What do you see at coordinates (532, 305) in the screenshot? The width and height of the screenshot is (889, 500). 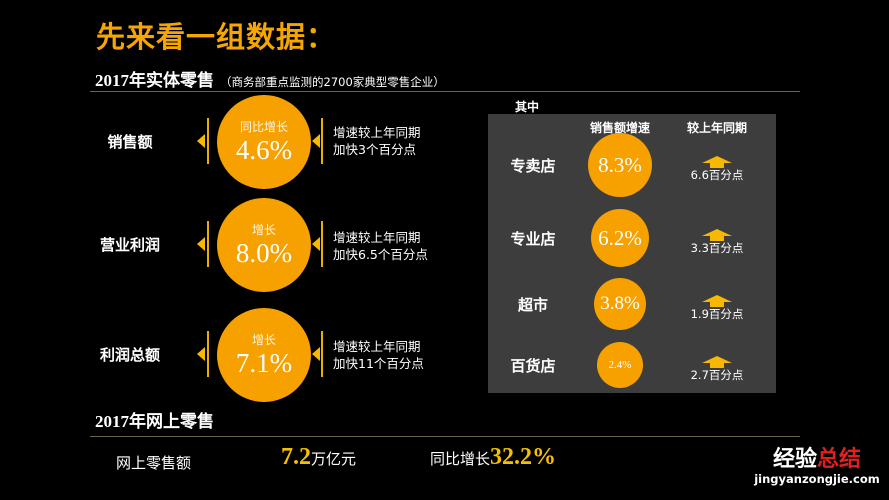 I see `store-type-label: 超市` at bounding box center [532, 305].